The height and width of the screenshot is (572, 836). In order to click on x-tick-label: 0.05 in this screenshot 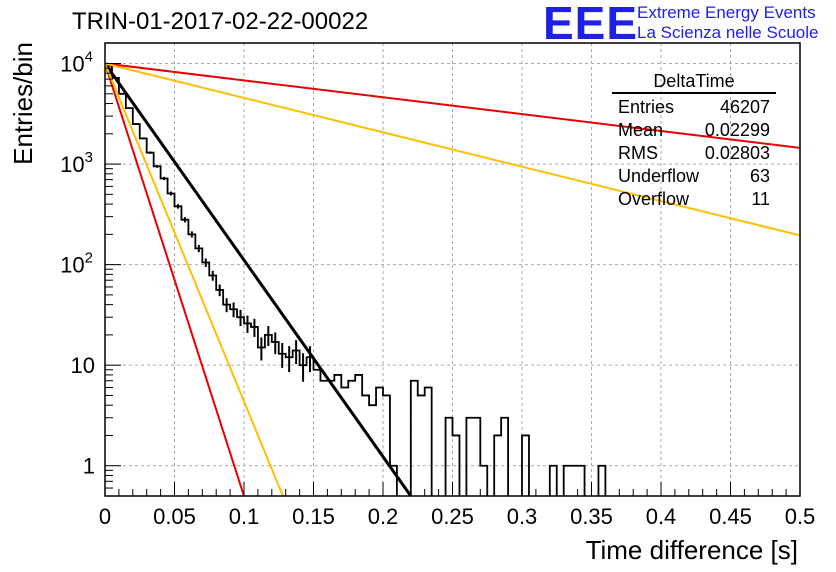, I will do `click(174, 516)`.